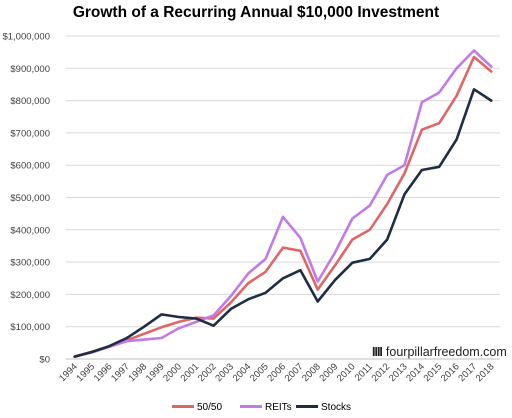 This screenshot has width=512, height=418. Describe the element at coordinates (446, 352) in the screenshot. I see `watermark-text: fourpillarfreedom.com` at that location.